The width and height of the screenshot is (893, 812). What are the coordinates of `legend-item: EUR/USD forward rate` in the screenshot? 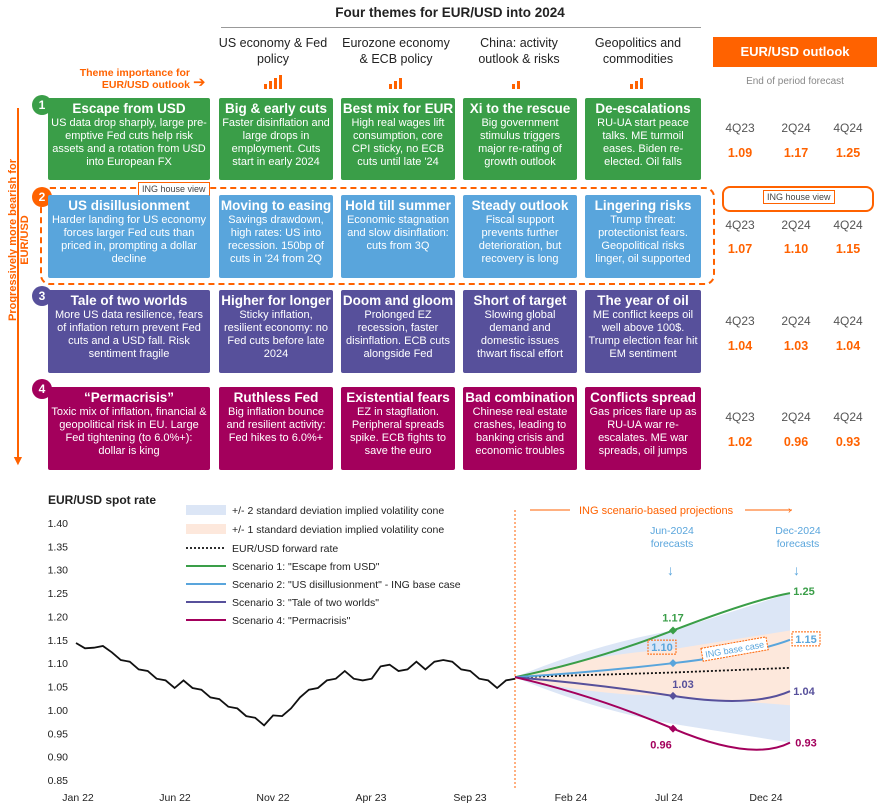 It's located at (285, 549).